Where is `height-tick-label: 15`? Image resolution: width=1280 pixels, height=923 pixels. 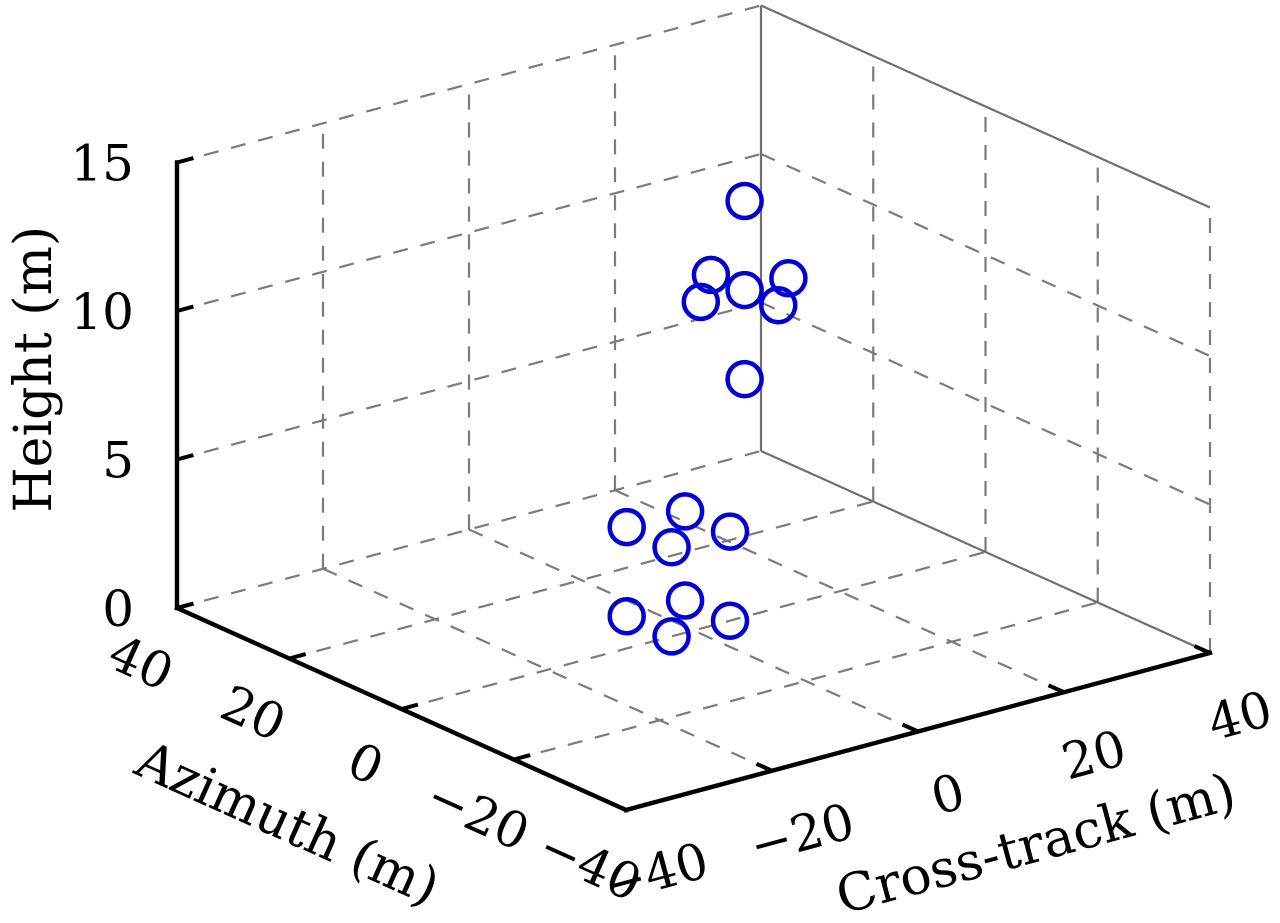
height-tick-label: 15 is located at coordinates (102, 164).